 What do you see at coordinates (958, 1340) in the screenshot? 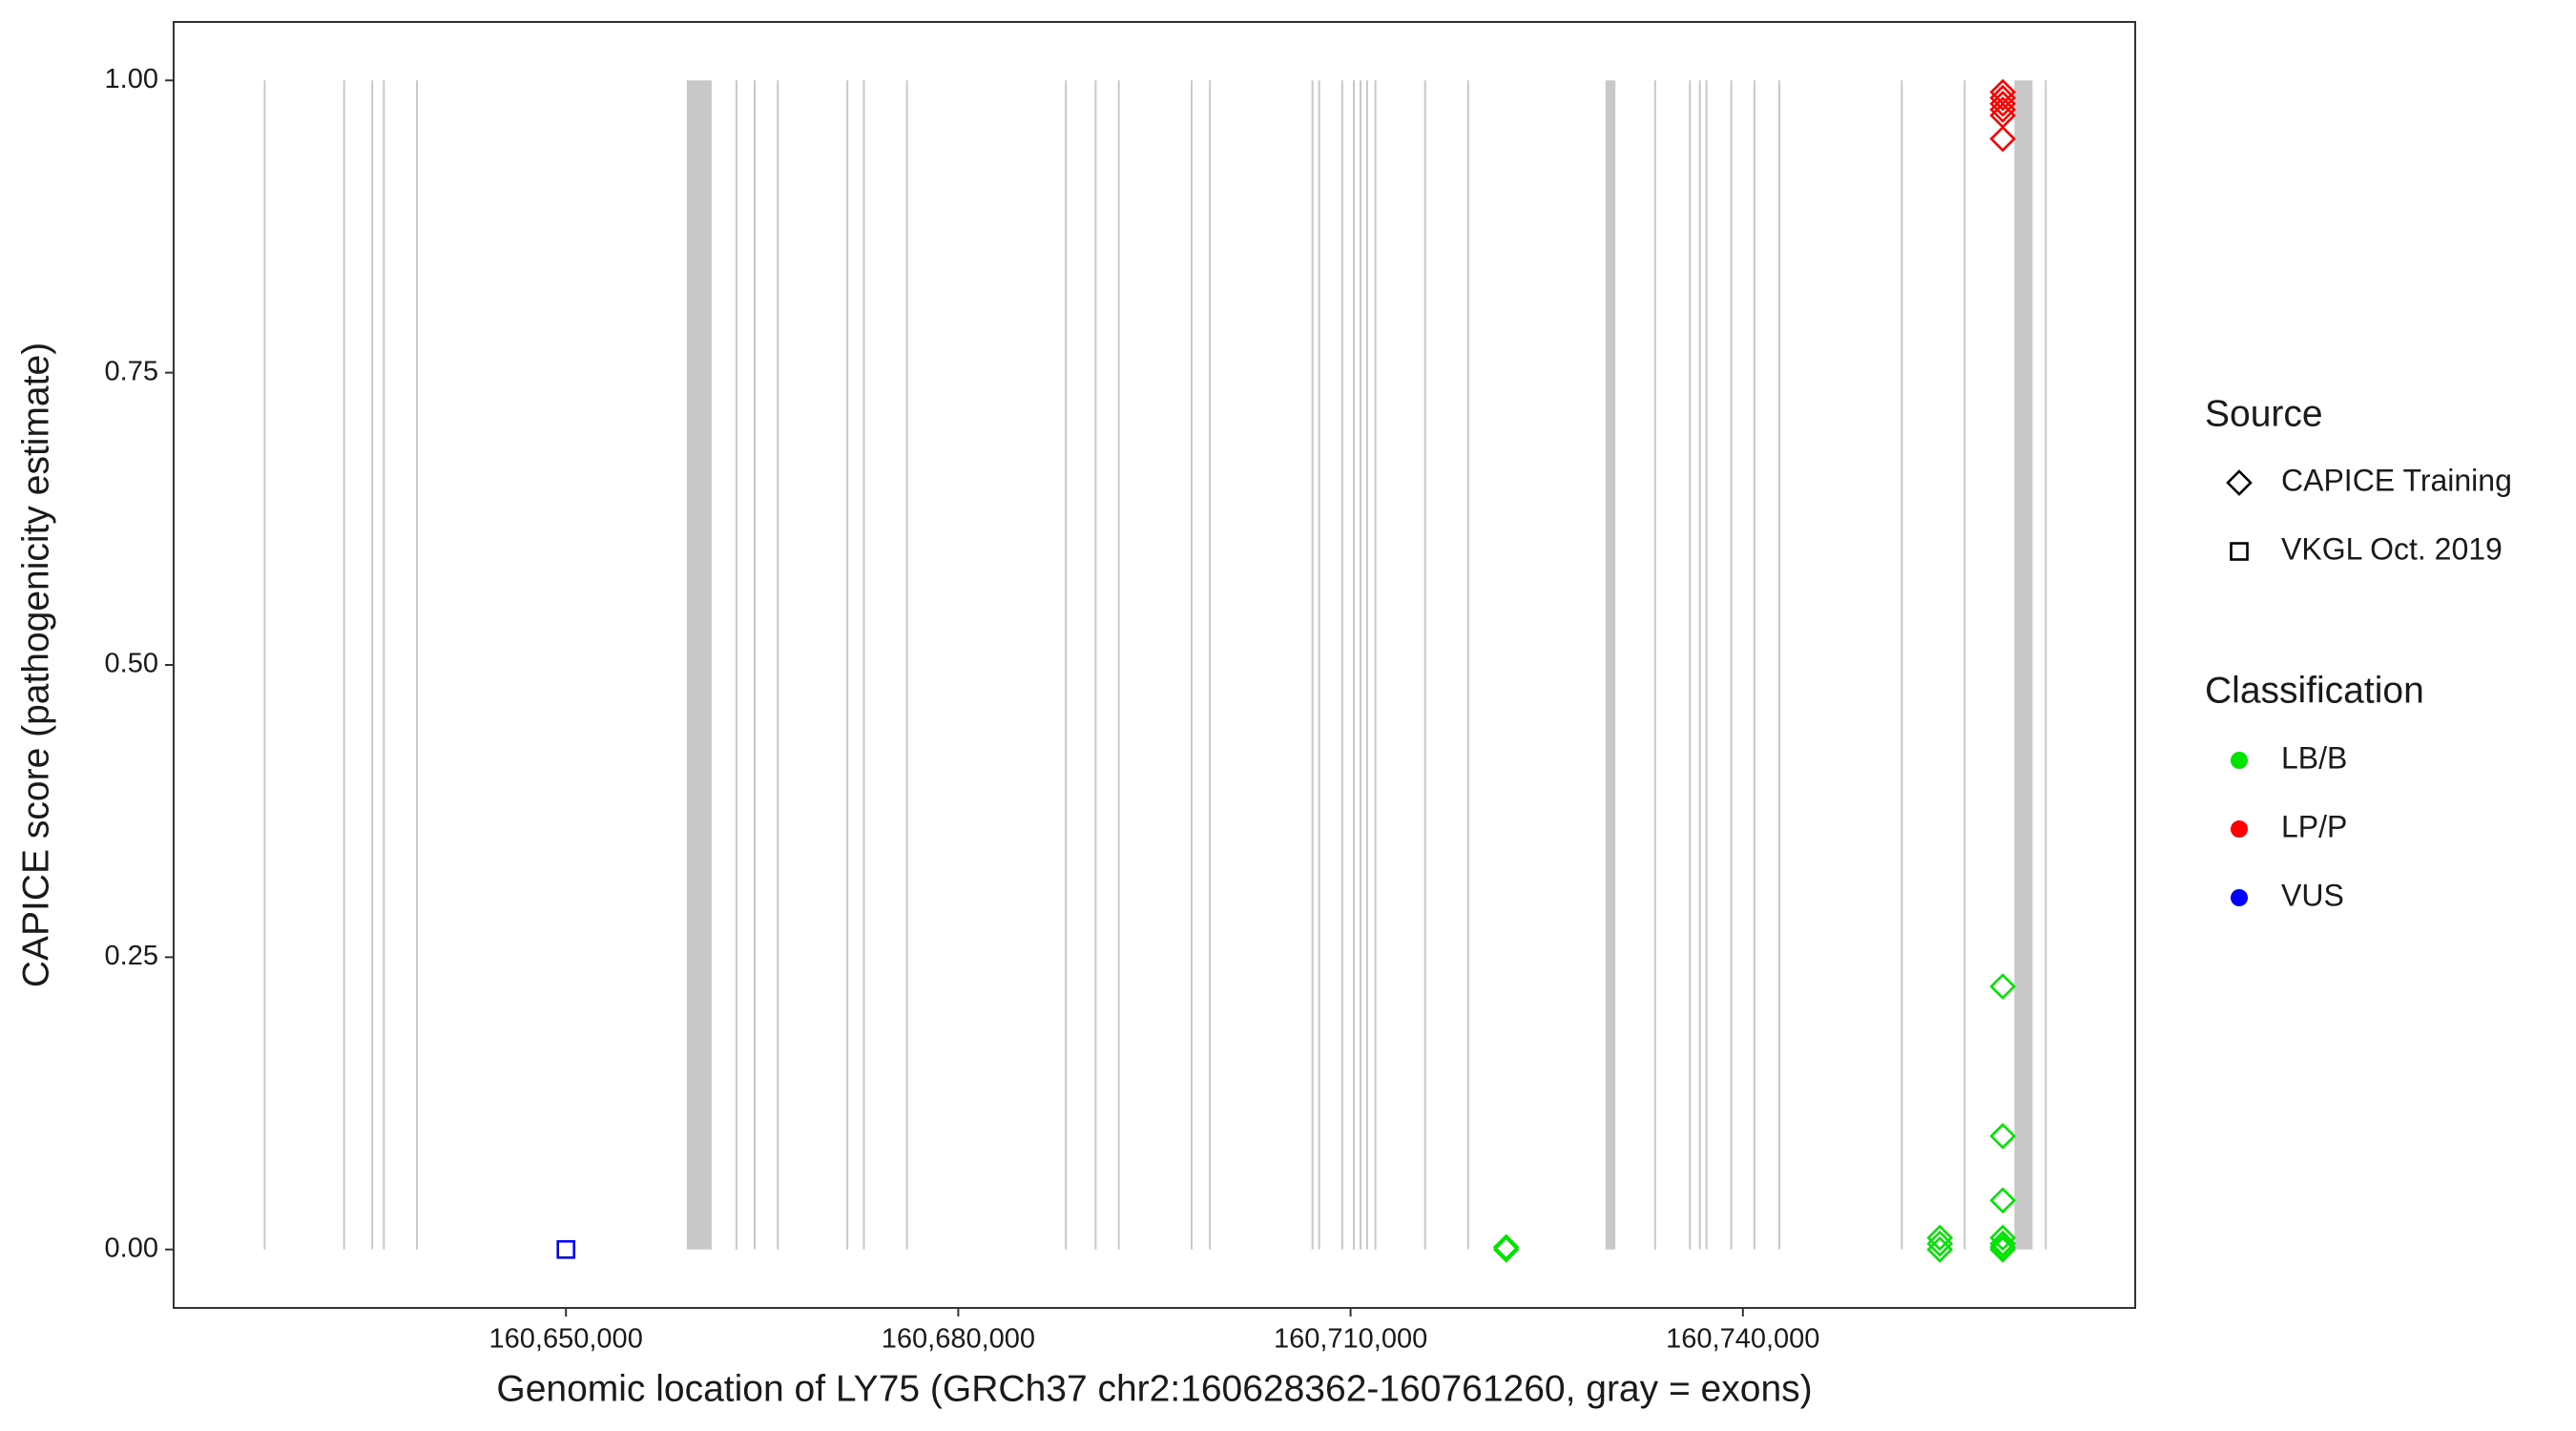
I see `x-tick-label: 160,680,000` at bounding box center [958, 1340].